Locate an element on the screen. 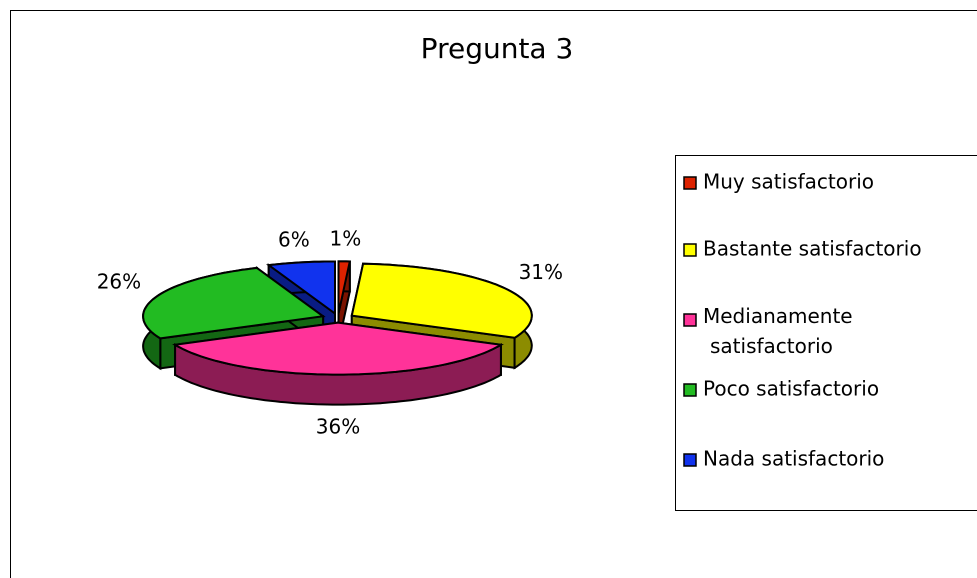 Image resolution: width=977 pixels, height=578 pixels. data-label: 6% is located at coordinates (294, 240).